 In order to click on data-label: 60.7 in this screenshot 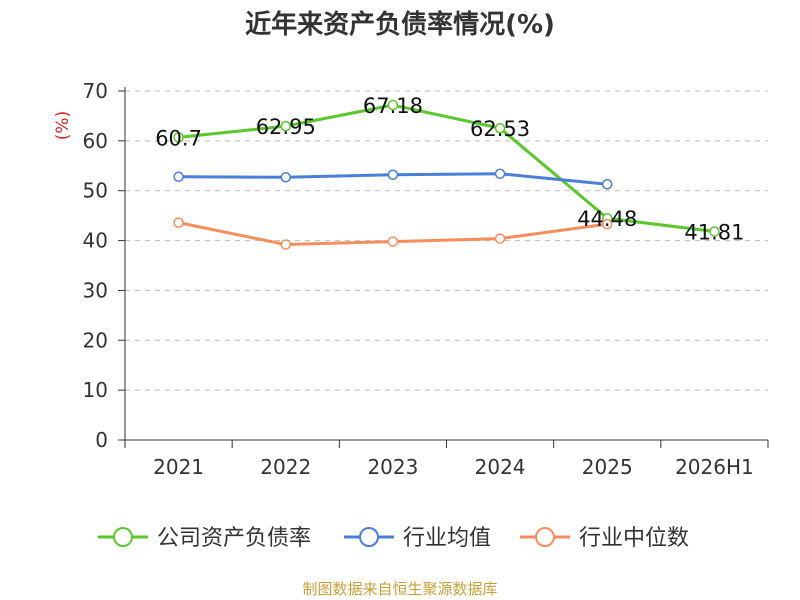, I will do `click(178, 138)`.